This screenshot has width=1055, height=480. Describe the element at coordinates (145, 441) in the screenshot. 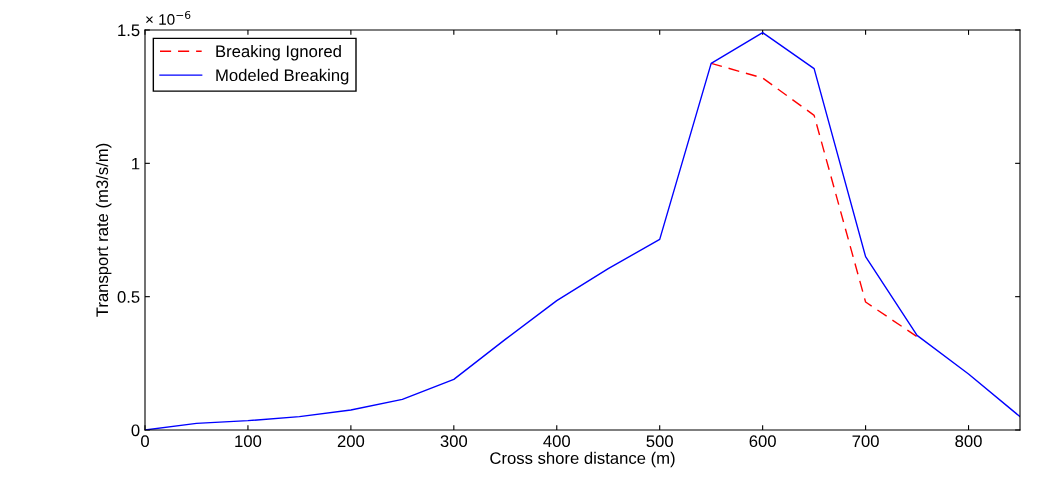

I see `x-tick-label: 0` at that location.